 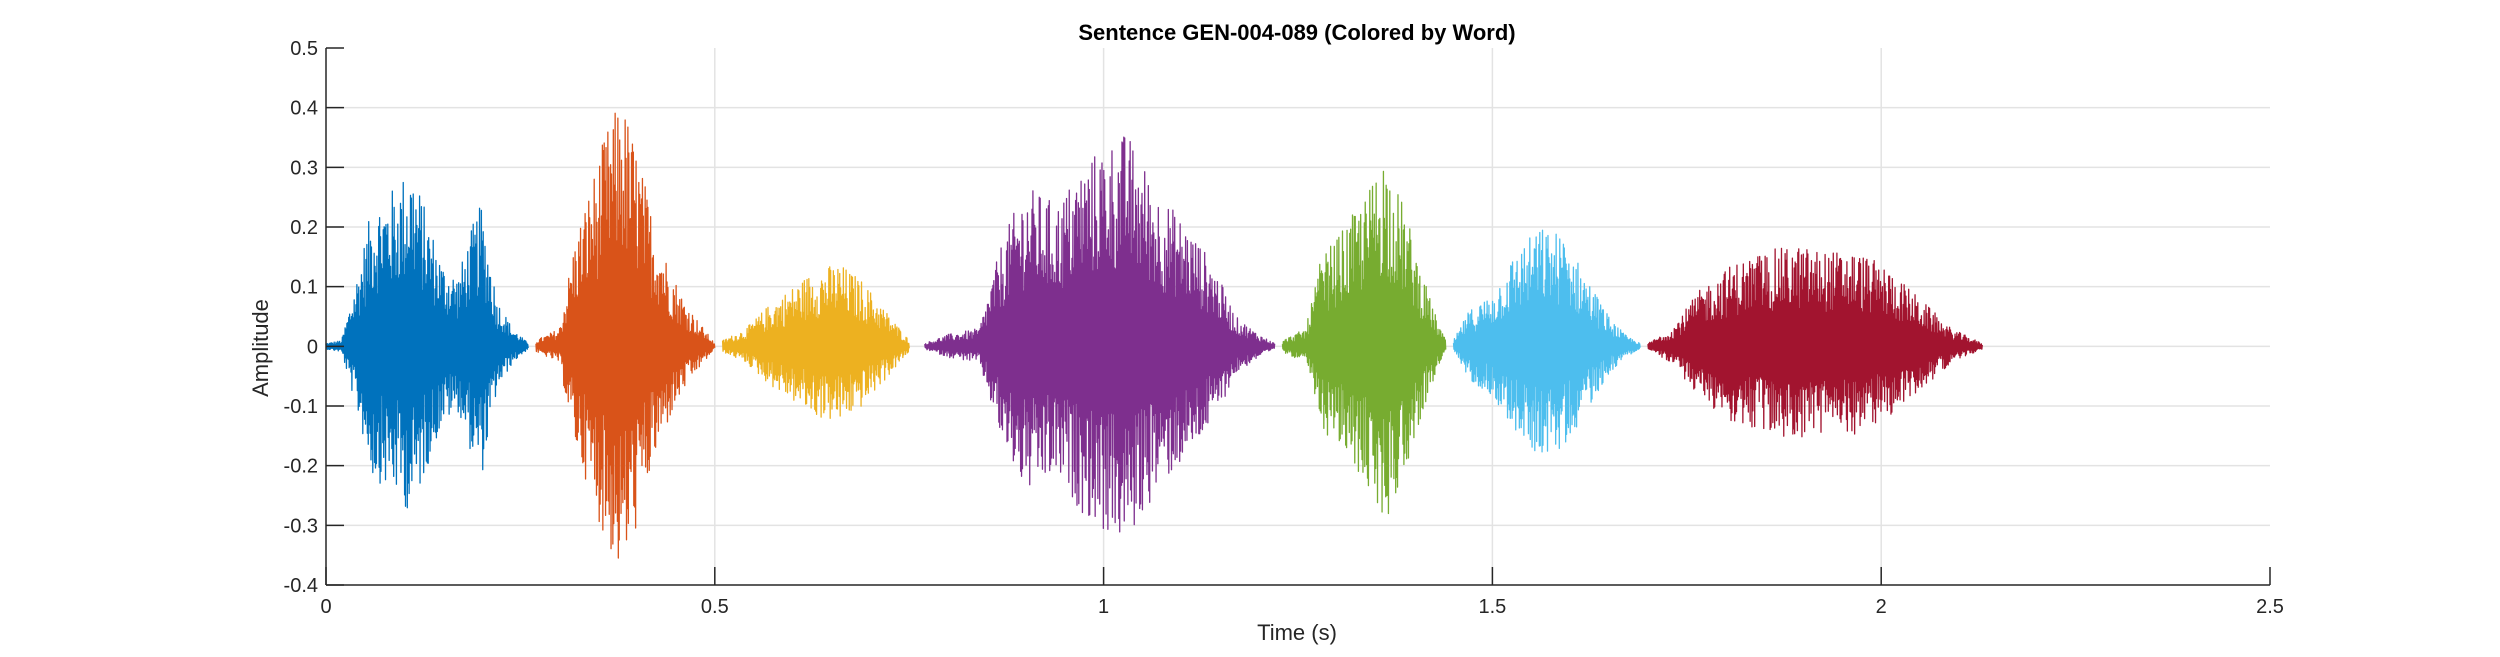 What do you see at coordinates (1296, 32) in the screenshot?
I see `chart-title: Sentence GEN-004-089 (Colored by Word)` at bounding box center [1296, 32].